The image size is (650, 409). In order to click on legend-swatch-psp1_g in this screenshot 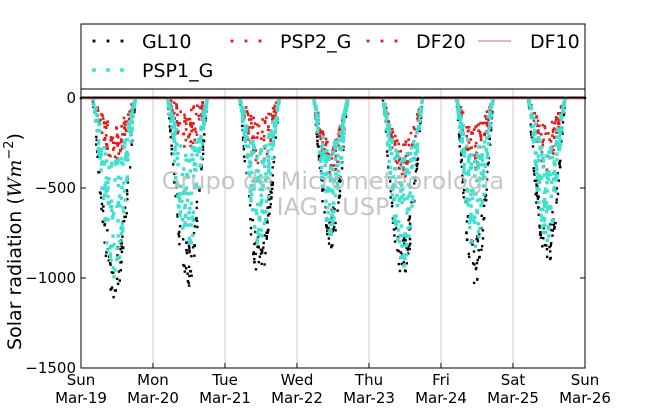, I will do `click(122, 70)`.